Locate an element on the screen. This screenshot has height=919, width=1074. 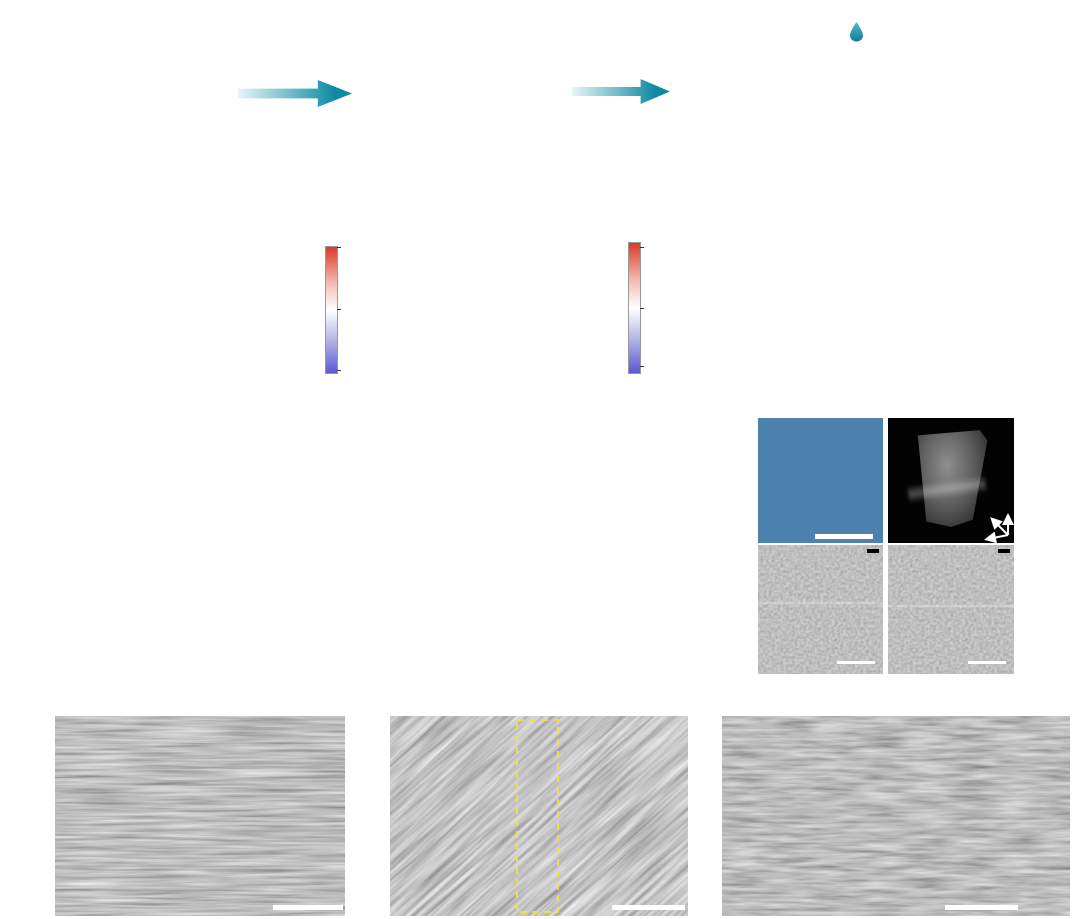
plane-label-yz is located at coordinates (1004, 551).